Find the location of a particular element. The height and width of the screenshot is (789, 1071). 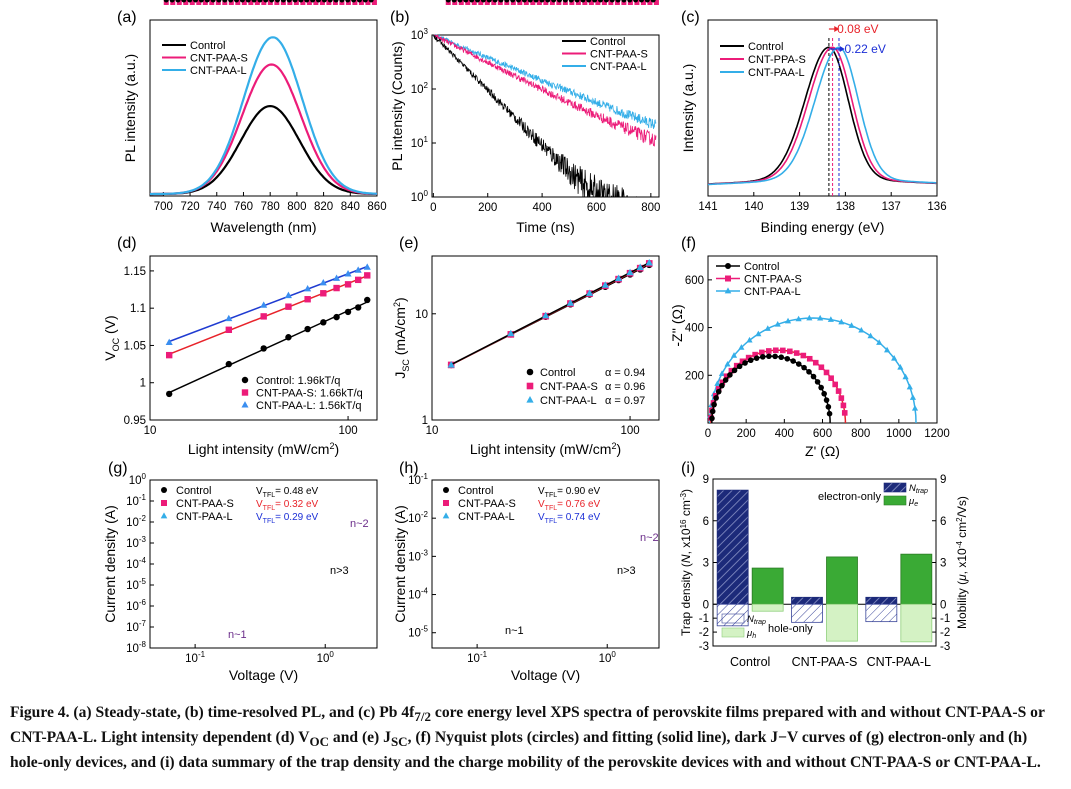

y-tick-label: -2 is located at coordinates (945, 633).